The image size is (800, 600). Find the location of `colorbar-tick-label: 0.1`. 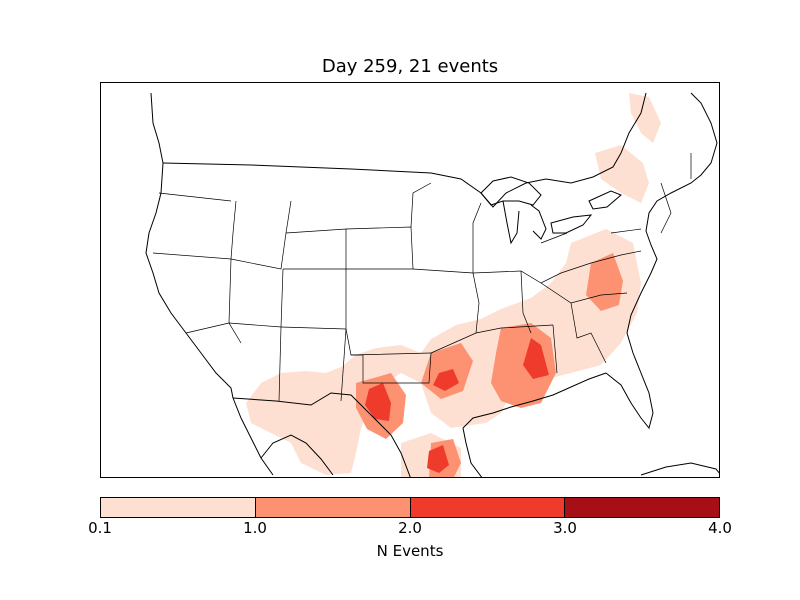

colorbar-tick-label: 0.1 is located at coordinates (100, 528).